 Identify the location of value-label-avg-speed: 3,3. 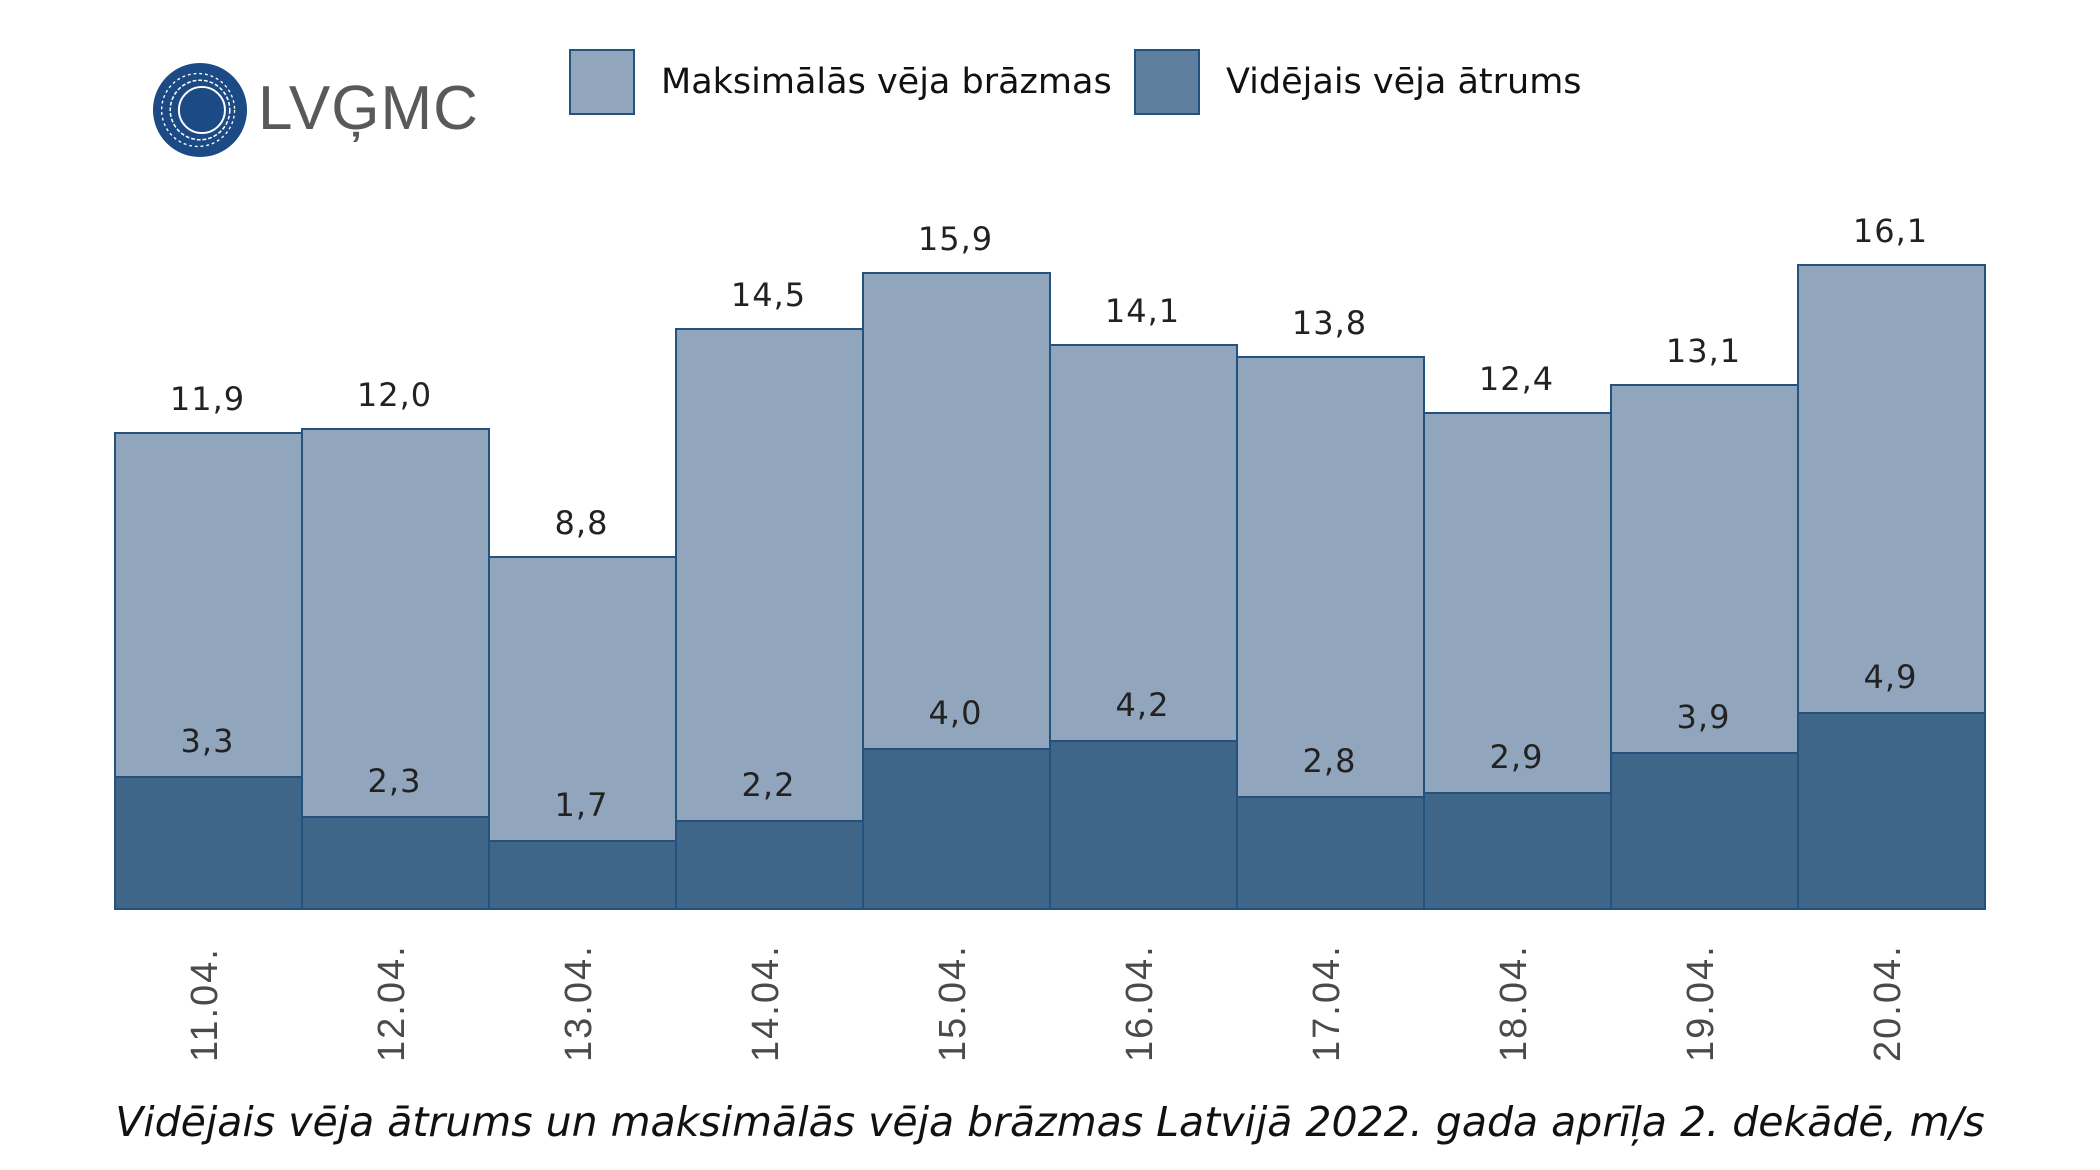
(207, 741).